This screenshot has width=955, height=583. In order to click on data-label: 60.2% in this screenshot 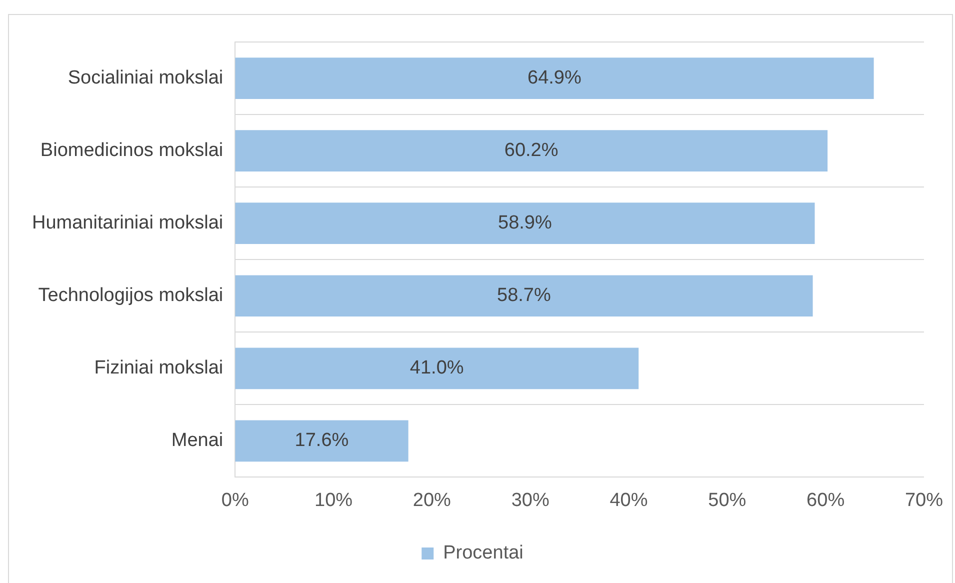, I will do `click(531, 151)`.